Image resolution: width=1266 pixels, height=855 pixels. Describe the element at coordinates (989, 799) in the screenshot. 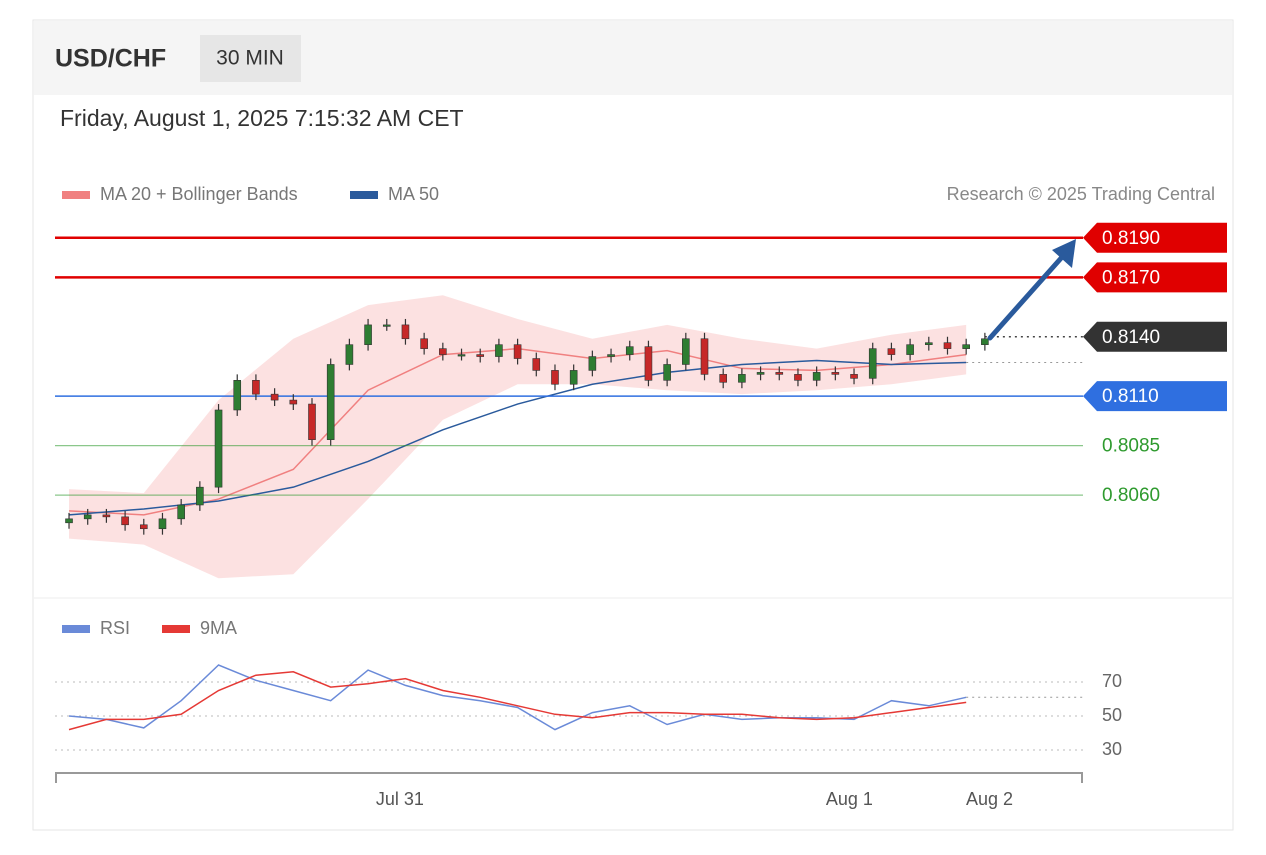

I see `x-tick-label: Aug 2` at that location.